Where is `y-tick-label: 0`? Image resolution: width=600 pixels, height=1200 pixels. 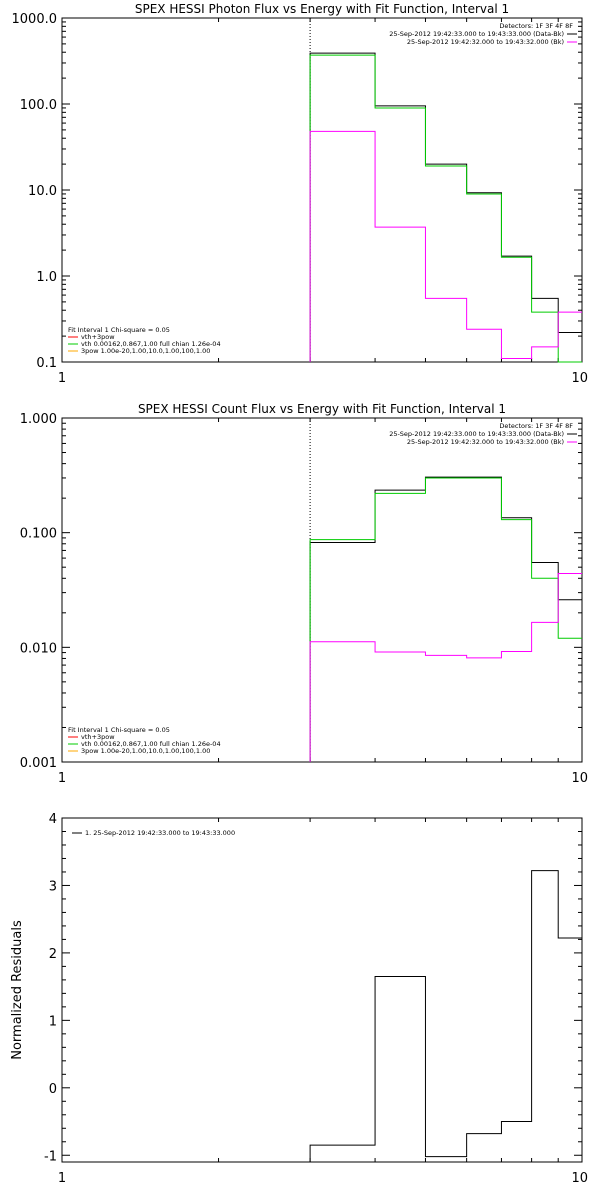
y-tick-label: 0 is located at coordinates (53, 1089).